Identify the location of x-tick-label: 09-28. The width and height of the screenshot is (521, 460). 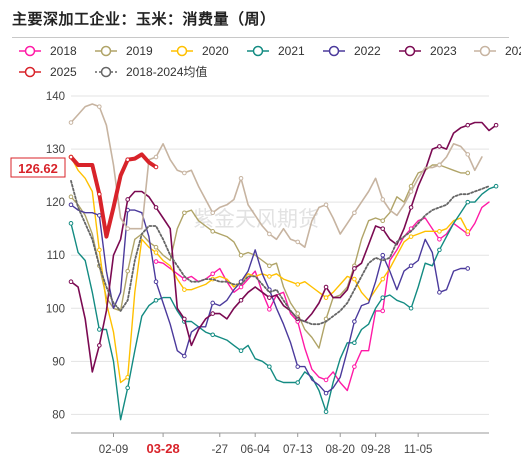
(375, 450).